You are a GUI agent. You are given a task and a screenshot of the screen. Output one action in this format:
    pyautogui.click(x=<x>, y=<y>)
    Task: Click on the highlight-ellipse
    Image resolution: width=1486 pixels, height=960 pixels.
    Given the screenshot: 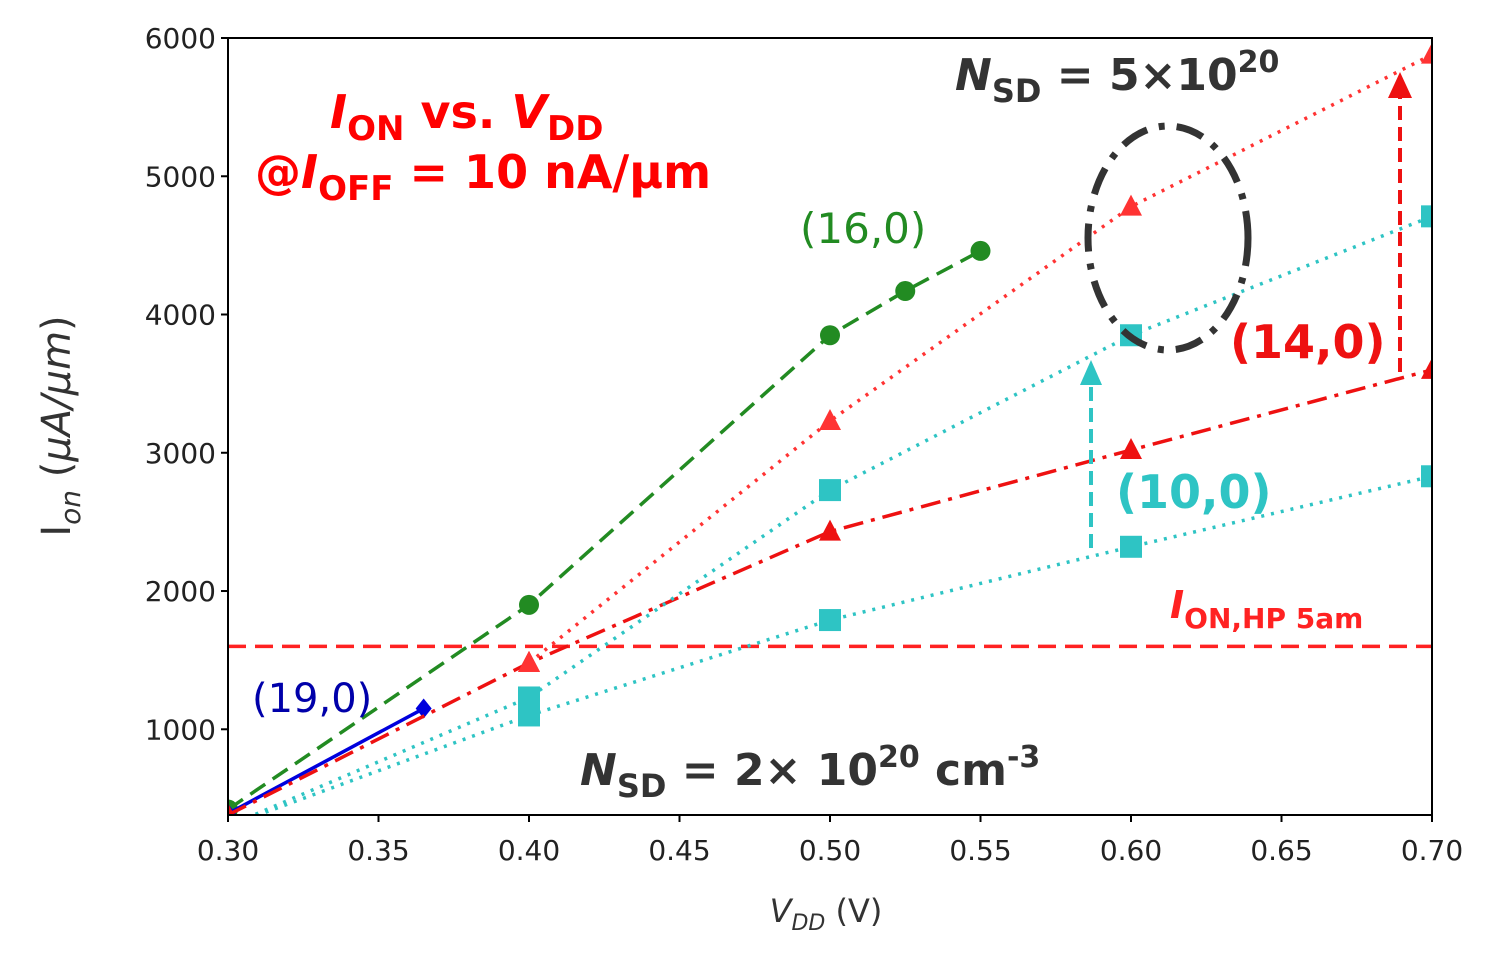 What is the action you would take?
    pyautogui.click(x=1168, y=238)
    